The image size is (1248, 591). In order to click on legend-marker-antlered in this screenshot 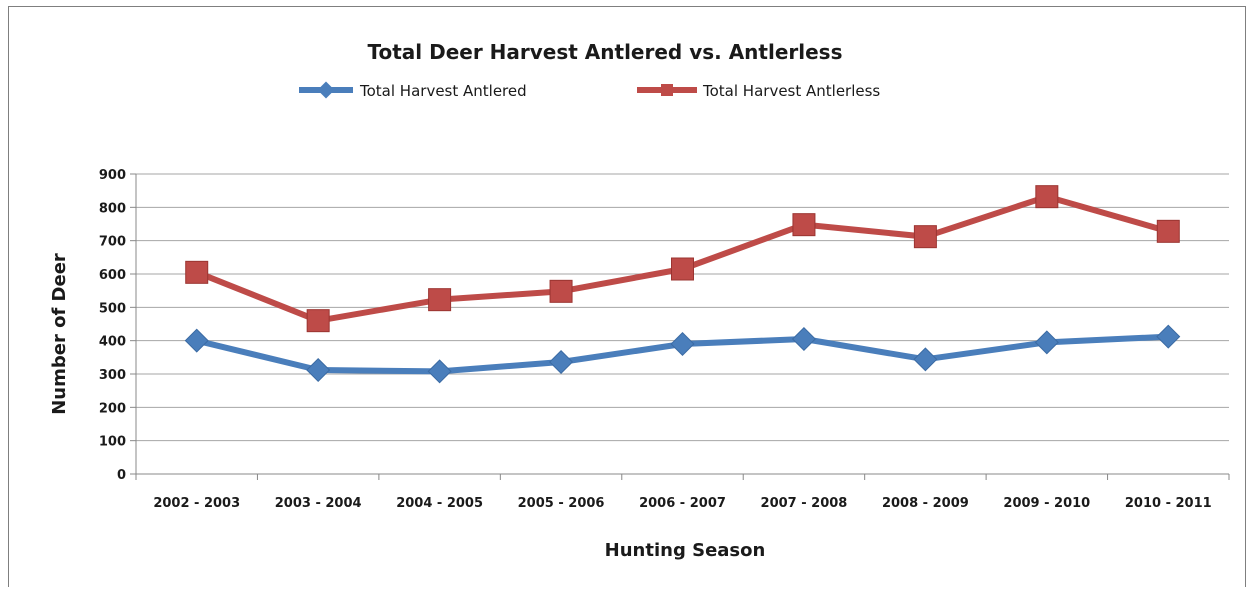, I will do `click(326, 90)`.